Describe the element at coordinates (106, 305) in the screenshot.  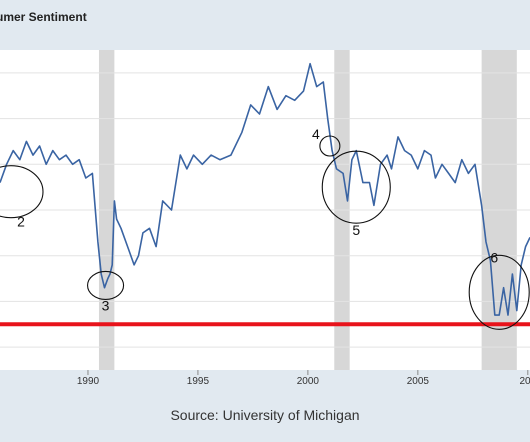
I see `annotation-label-3: 3` at that location.